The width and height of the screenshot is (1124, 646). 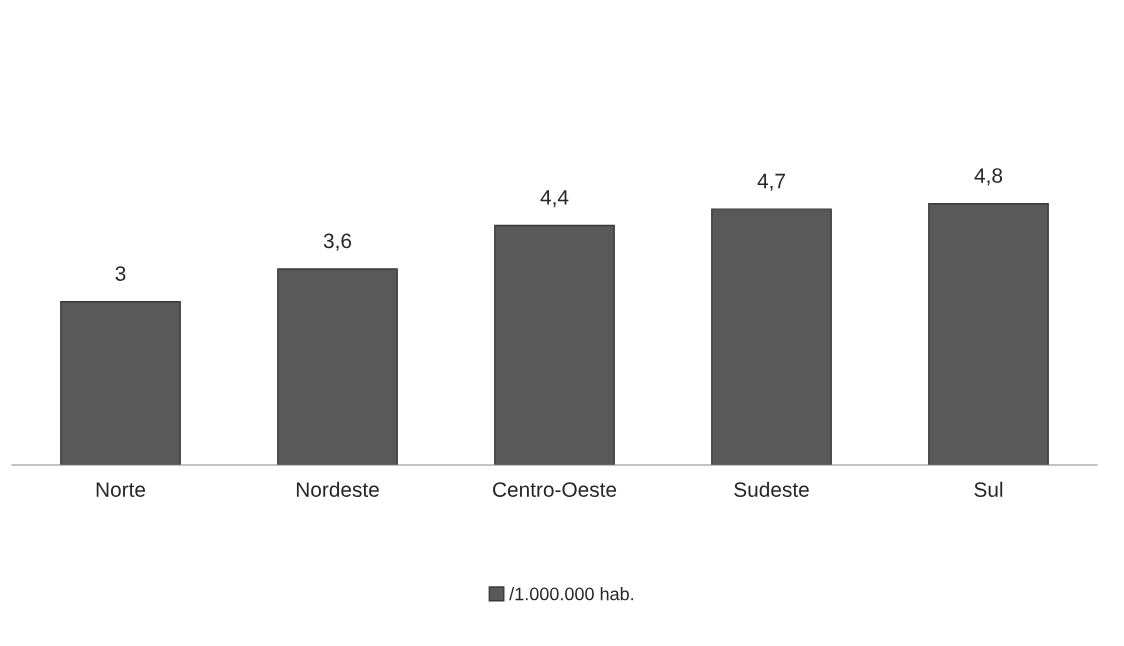 What do you see at coordinates (555, 489) in the screenshot?
I see `x-tick-label: Centro-Oeste` at bounding box center [555, 489].